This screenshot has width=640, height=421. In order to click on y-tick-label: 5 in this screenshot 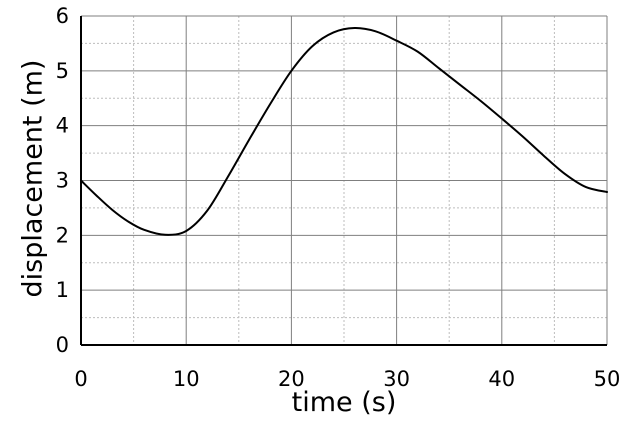, I will do `click(62, 71)`.